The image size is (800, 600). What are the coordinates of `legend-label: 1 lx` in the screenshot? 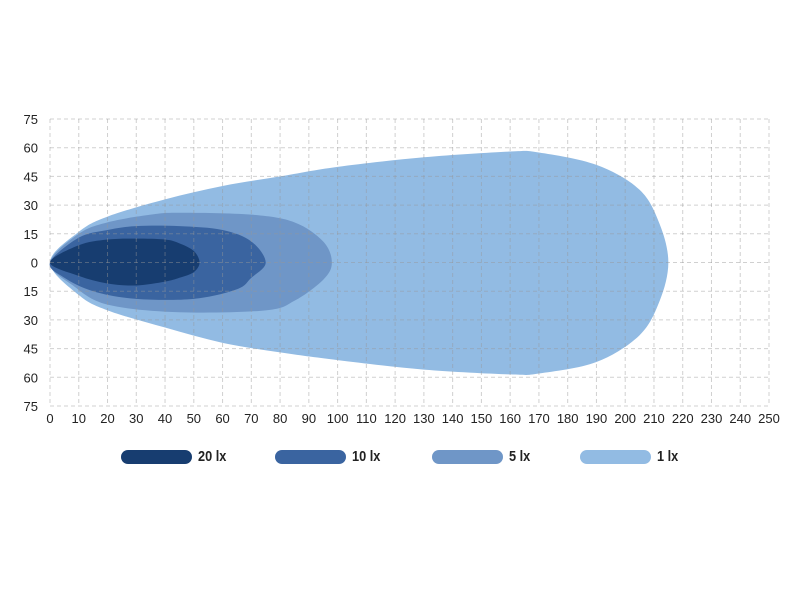 It's located at (668, 456).